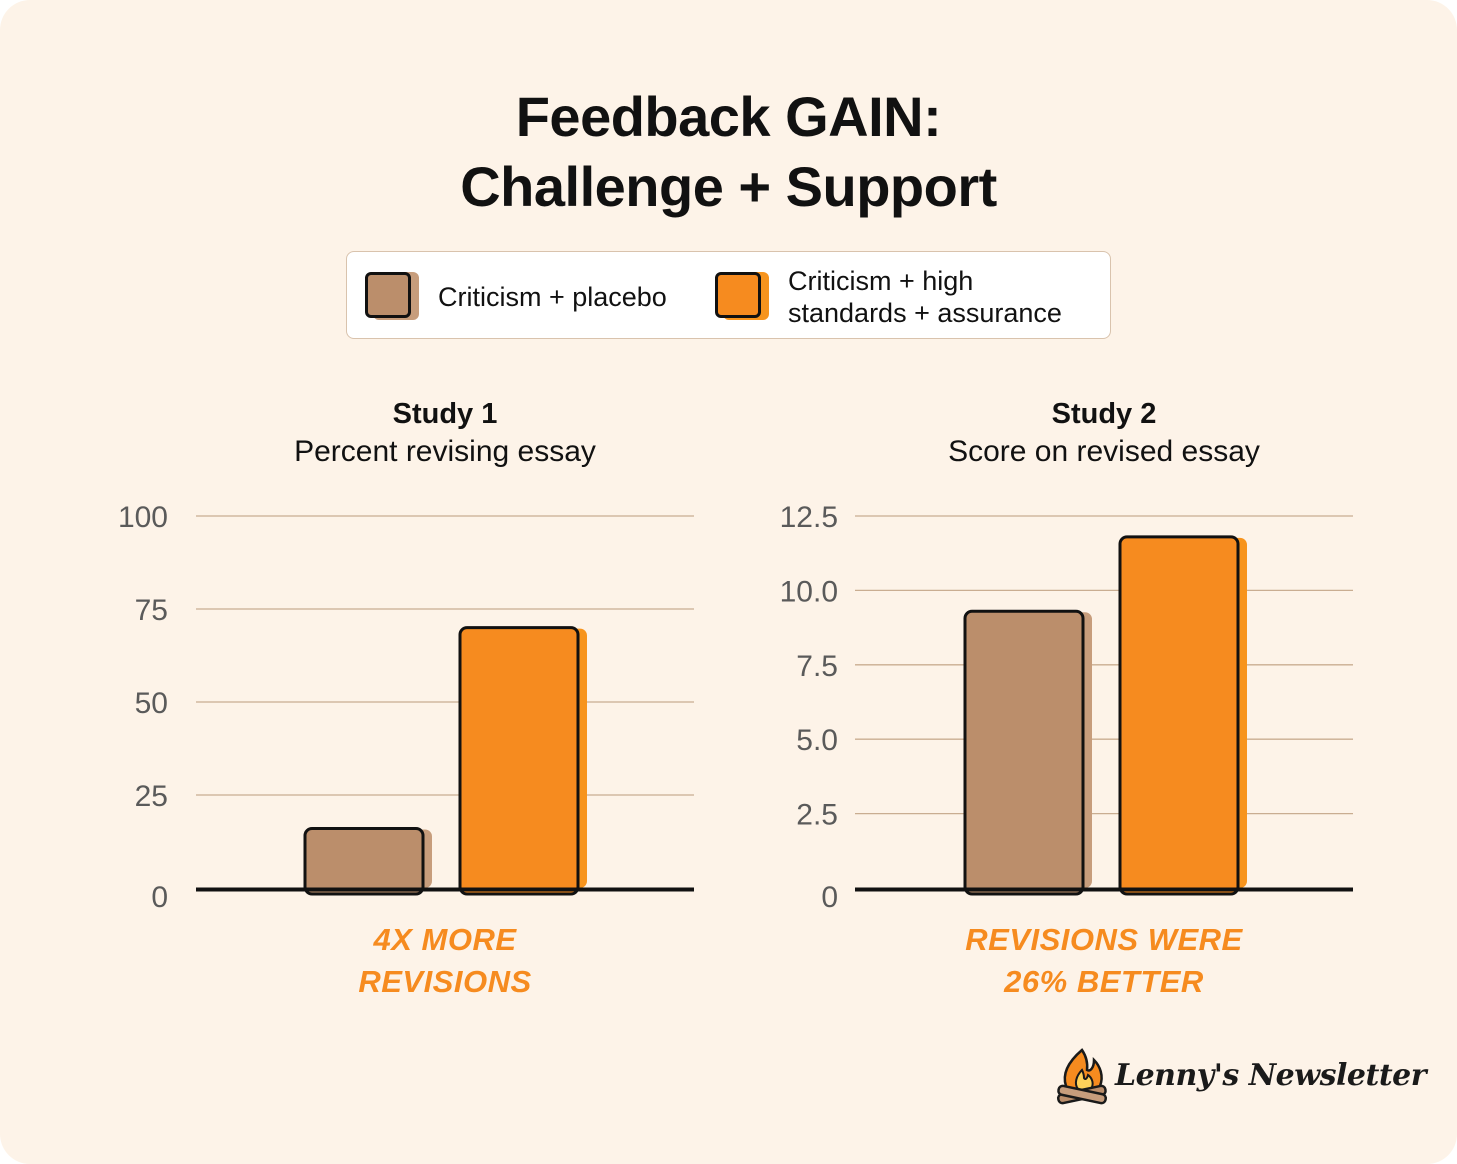  I want to click on annotation-line-2: 26% BETTER, so click(1103, 981).